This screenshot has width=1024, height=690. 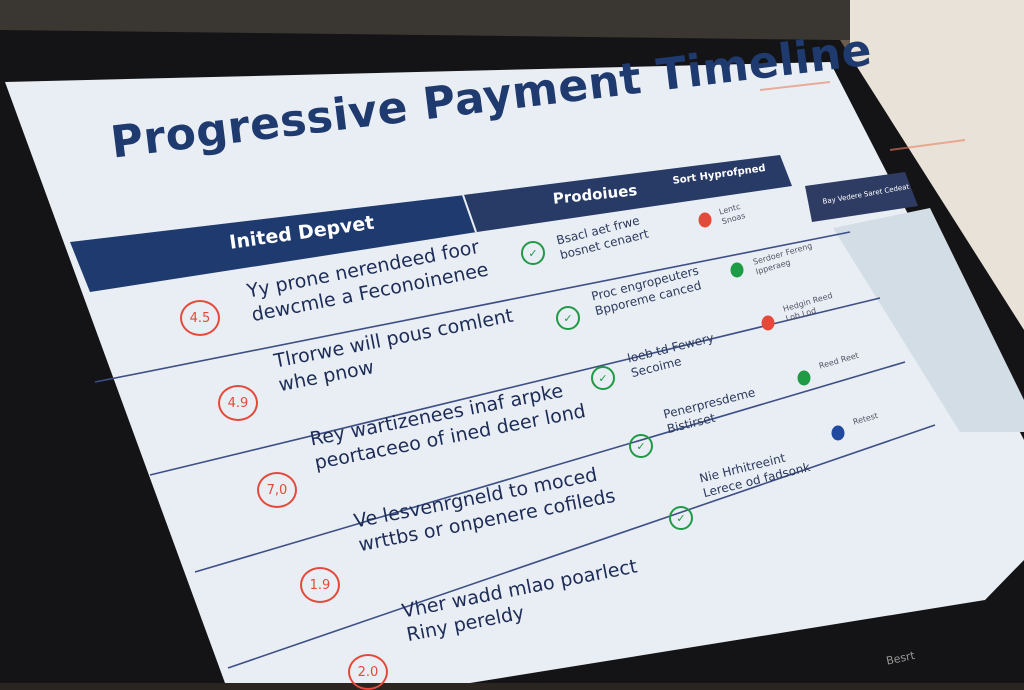 What do you see at coordinates (238, 403) in the screenshot?
I see `score-badge: 4.9` at bounding box center [238, 403].